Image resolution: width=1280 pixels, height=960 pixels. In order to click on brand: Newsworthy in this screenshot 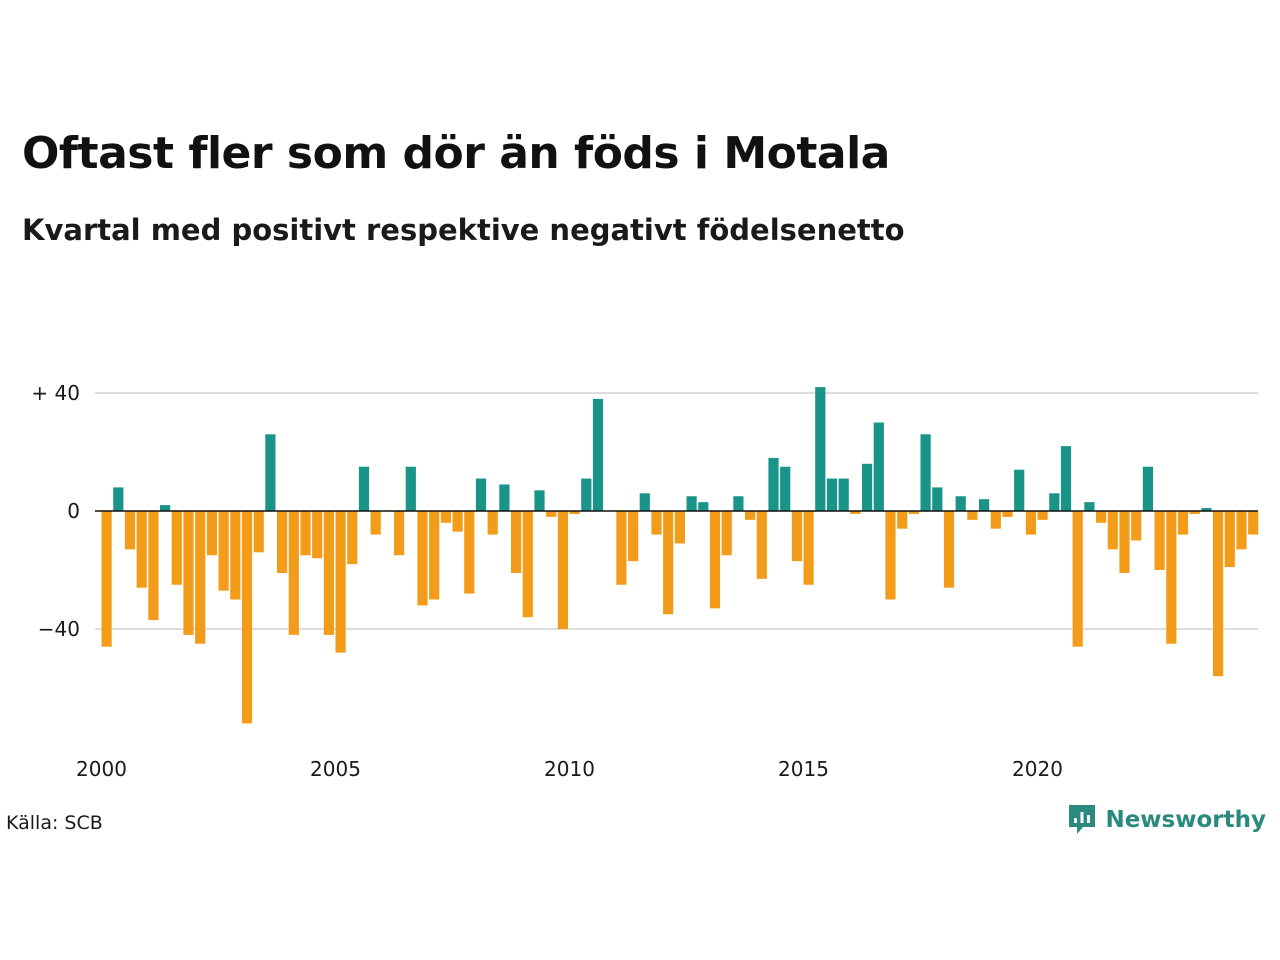, I will do `click(1166, 820)`.